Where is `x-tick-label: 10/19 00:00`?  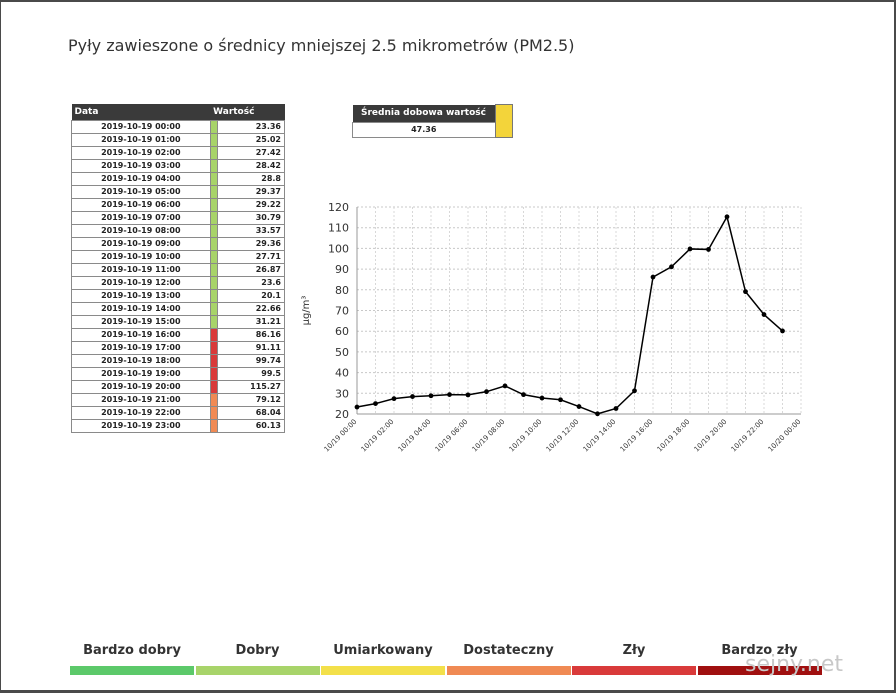
x-tick-label: 10/19 00:00 is located at coordinates (341, 436).